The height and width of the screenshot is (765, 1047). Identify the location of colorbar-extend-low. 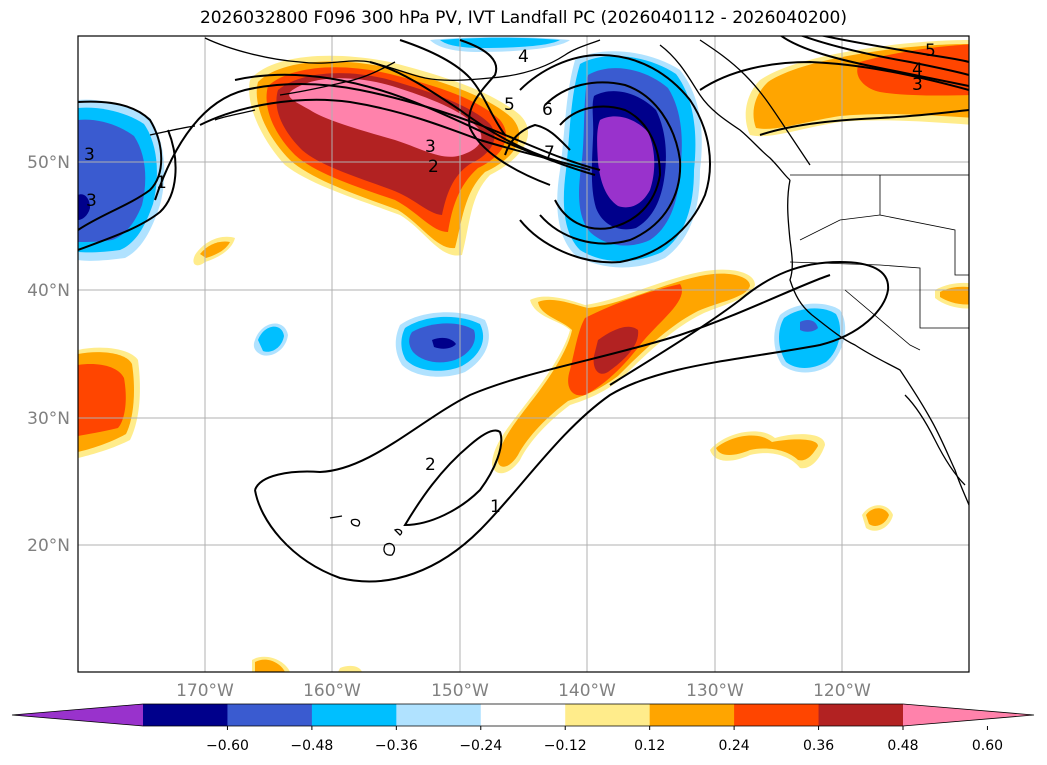
(77, 715).